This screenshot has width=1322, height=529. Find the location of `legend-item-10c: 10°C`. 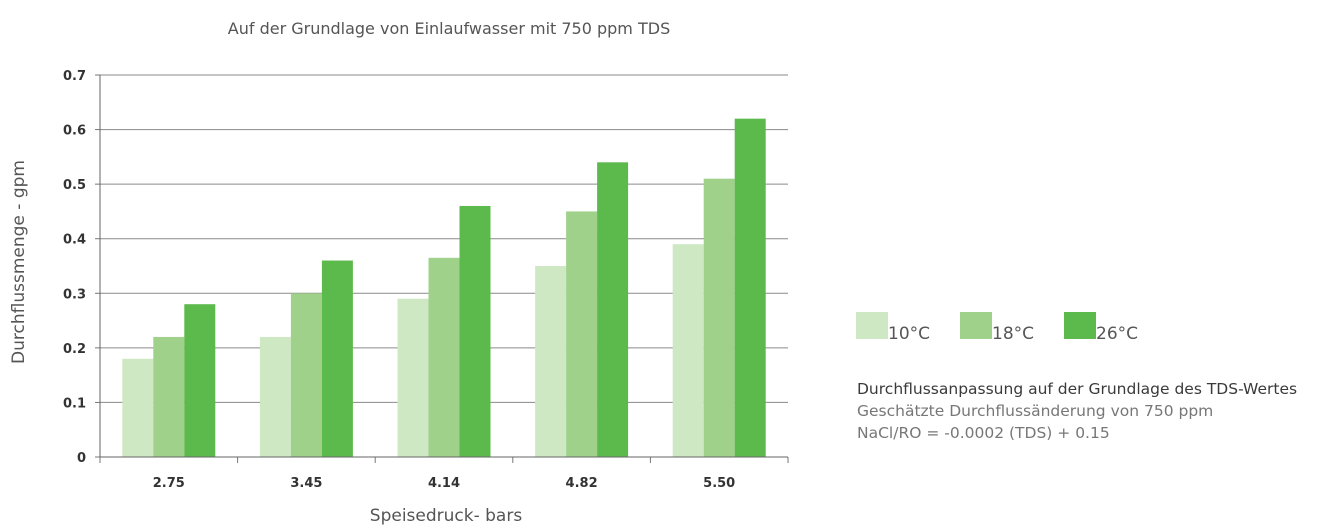

legend-item-10c: 10°C is located at coordinates (893, 327).